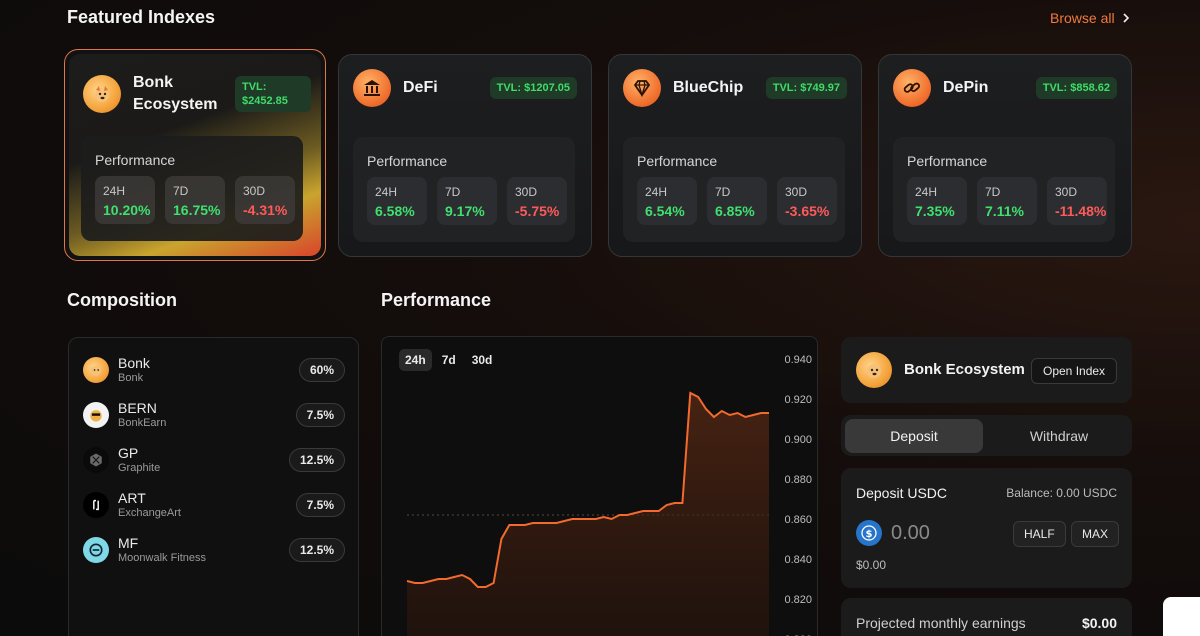 The width and height of the screenshot is (1200, 636). What do you see at coordinates (96, 505) in the screenshot?
I see `exchangeart-icon` at bounding box center [96, 505].